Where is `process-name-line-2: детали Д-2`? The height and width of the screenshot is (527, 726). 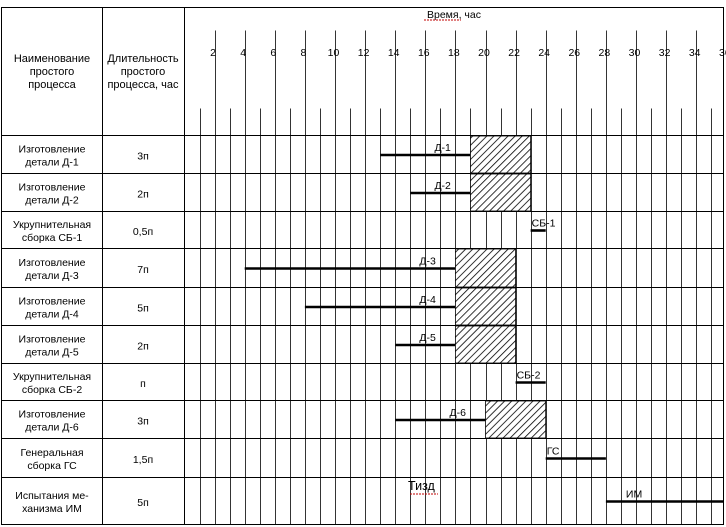 process-name-line-2: детали Д-2 is located at coordinates (52, 201).